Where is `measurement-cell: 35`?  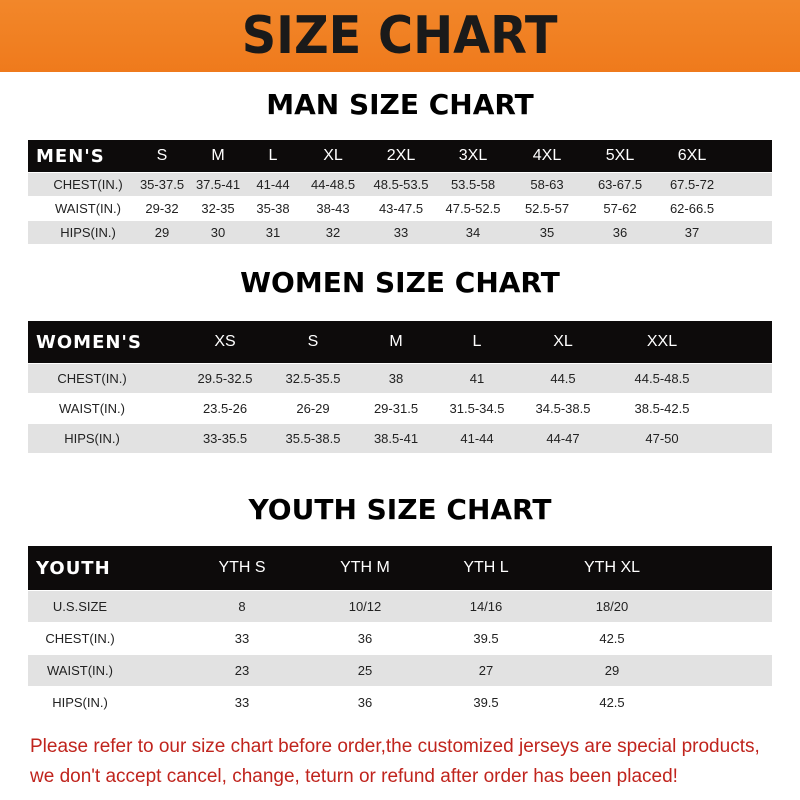
measurement-cell: 35 is located at coordinates (547, 232).